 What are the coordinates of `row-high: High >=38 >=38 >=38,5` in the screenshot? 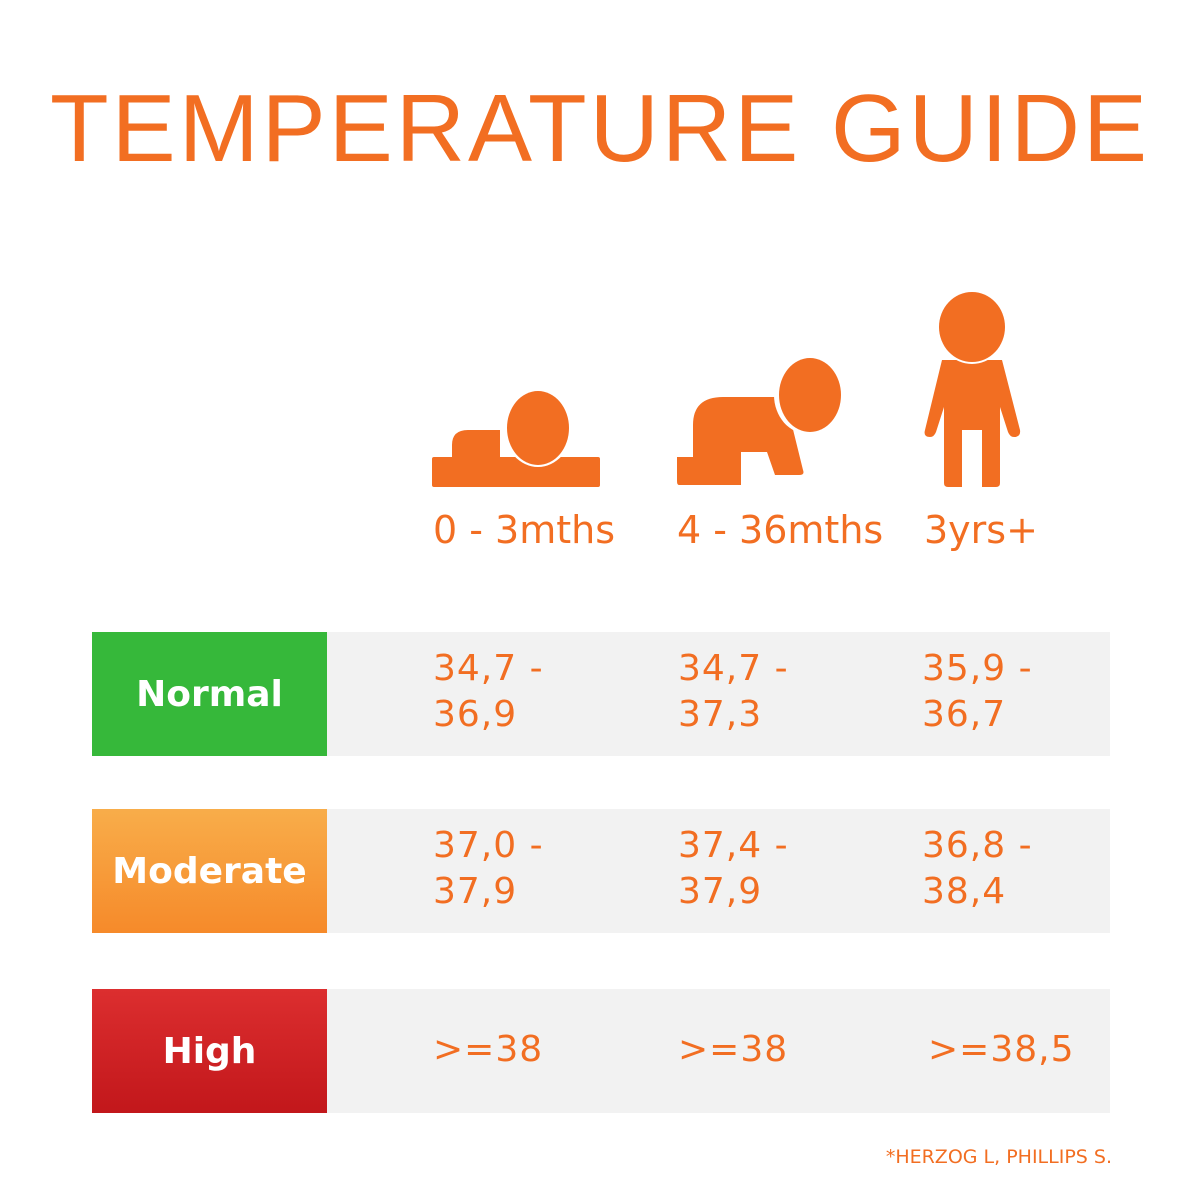 It's located at (601, 1051).